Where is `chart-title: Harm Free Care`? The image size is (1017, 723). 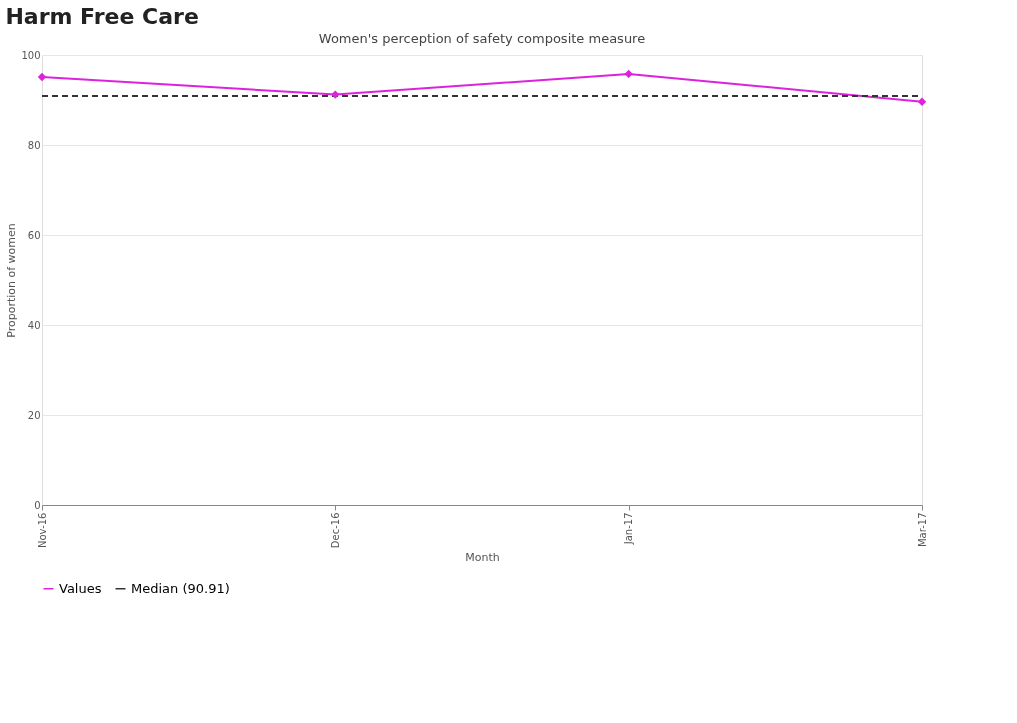
chart-title: Harm Free Care is located at coordinates (102, 16).